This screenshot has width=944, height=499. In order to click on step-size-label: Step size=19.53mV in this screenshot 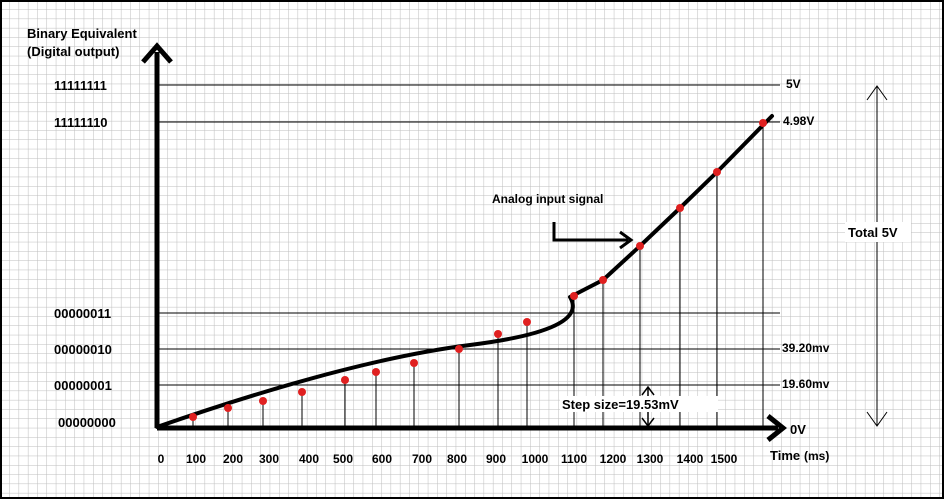, I will do `click(620, 404)`.